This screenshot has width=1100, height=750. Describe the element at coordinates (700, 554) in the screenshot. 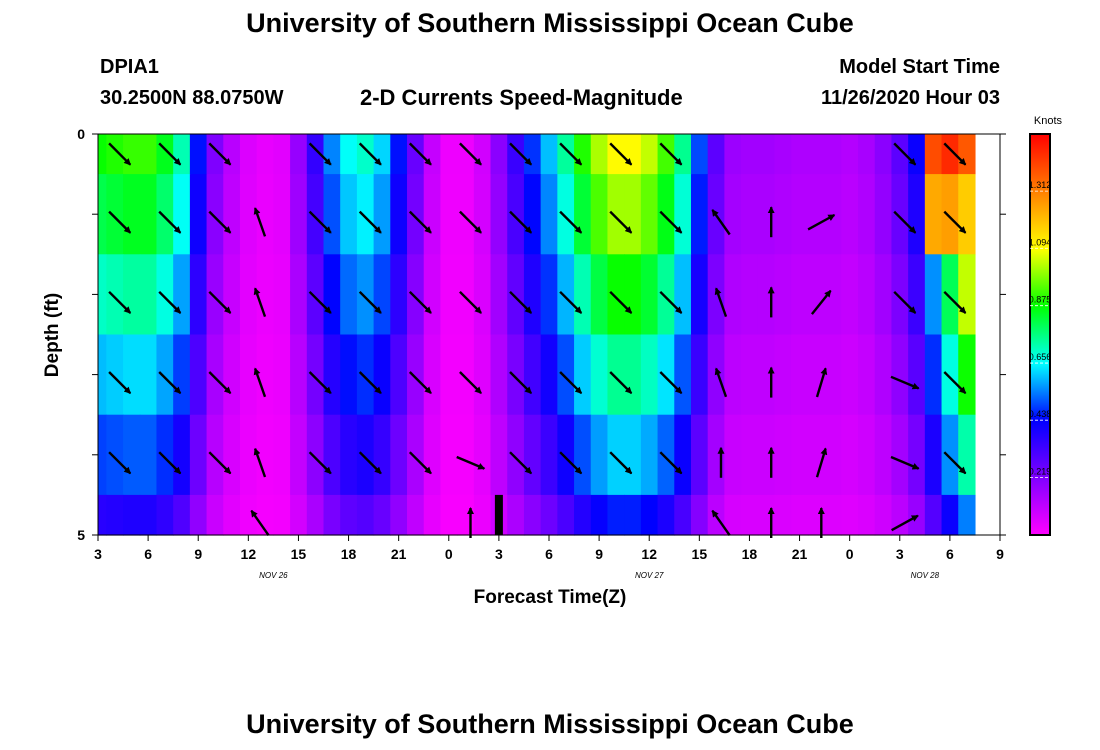

I see `x-tick-label: 15` at that location.